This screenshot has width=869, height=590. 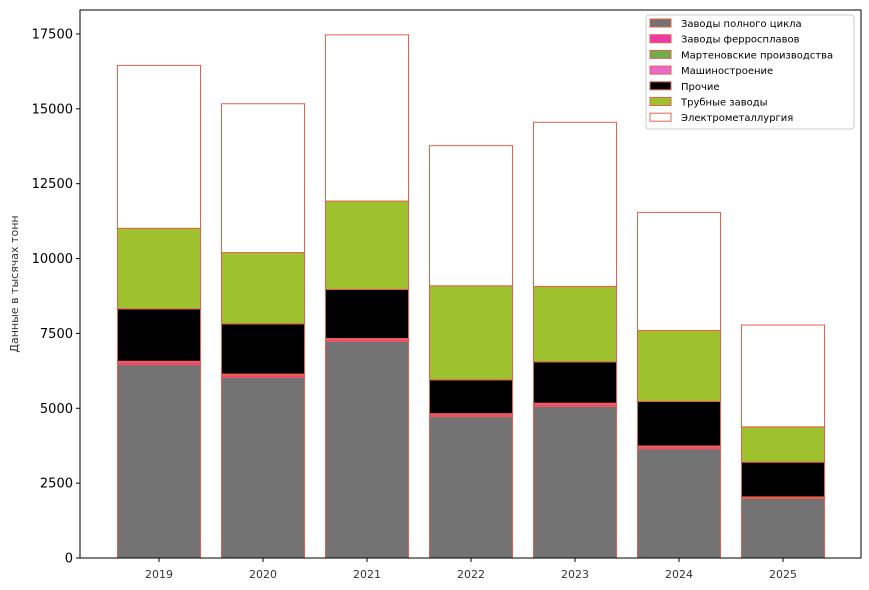 I want to click on y-tick-label: 2500, so click(x=56, y=484).